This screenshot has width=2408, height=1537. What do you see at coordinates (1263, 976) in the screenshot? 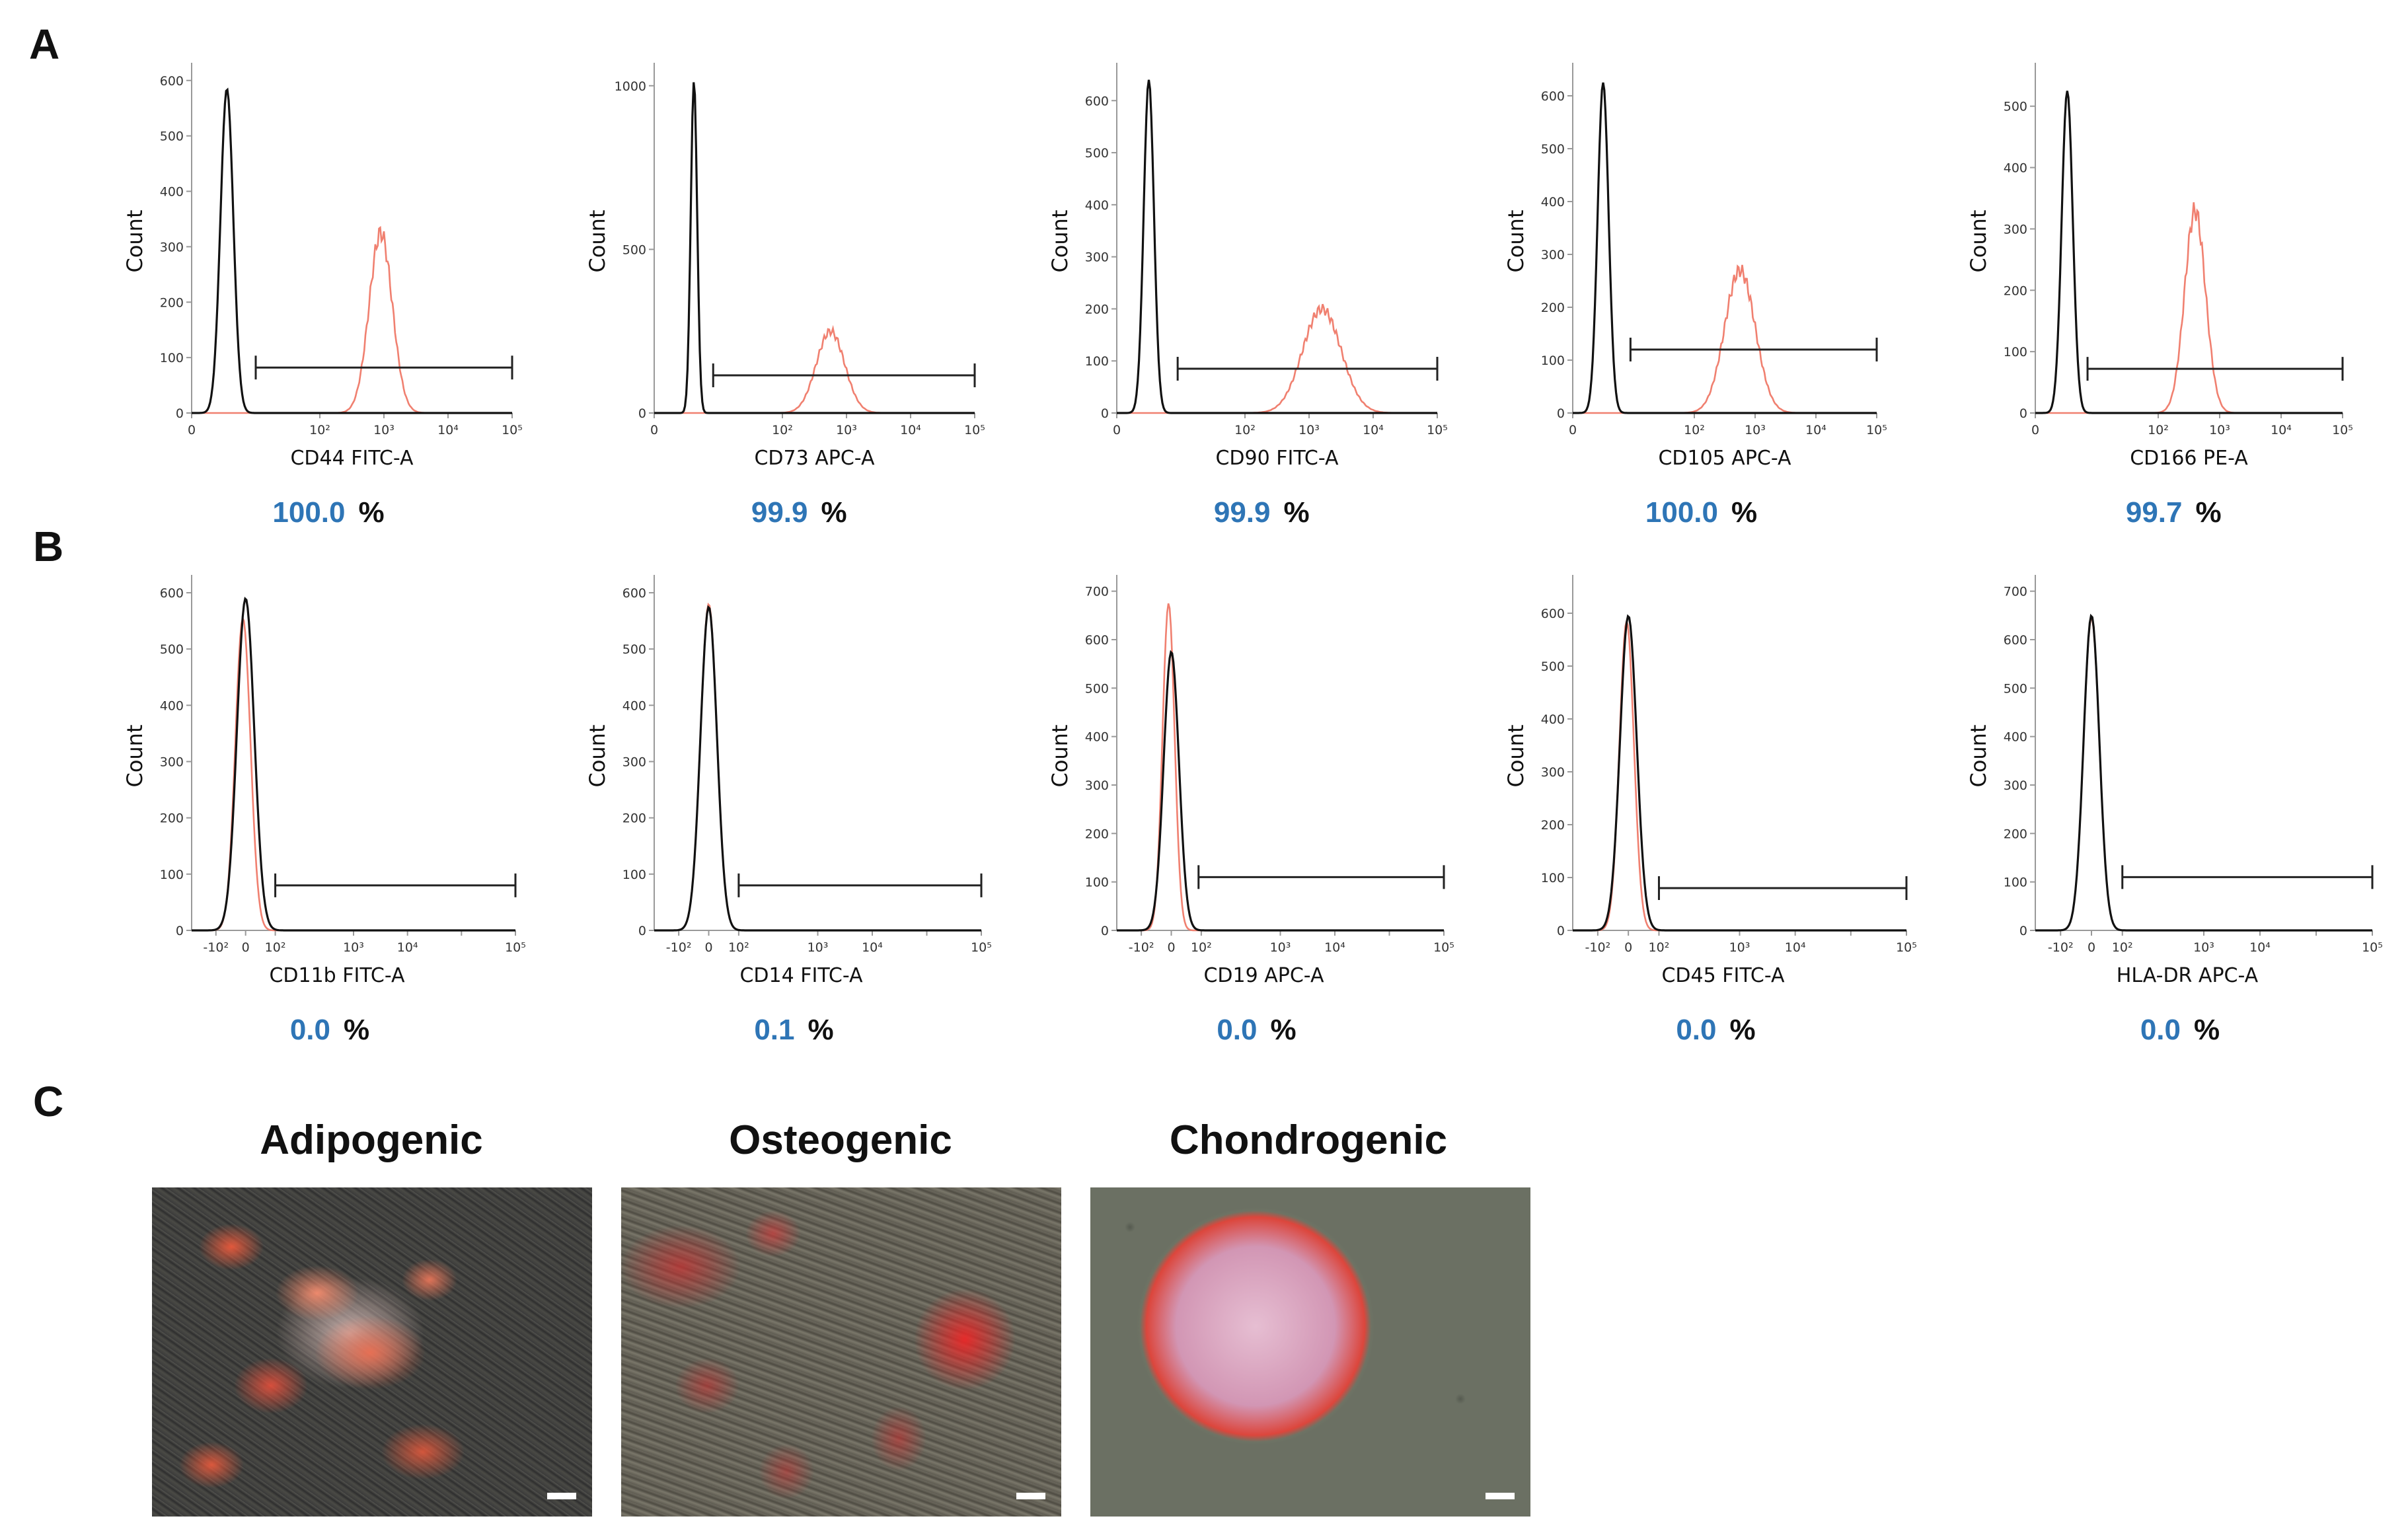
I see `x-axis-label: CD19 APC-A` at bounding box center [1263, 976].